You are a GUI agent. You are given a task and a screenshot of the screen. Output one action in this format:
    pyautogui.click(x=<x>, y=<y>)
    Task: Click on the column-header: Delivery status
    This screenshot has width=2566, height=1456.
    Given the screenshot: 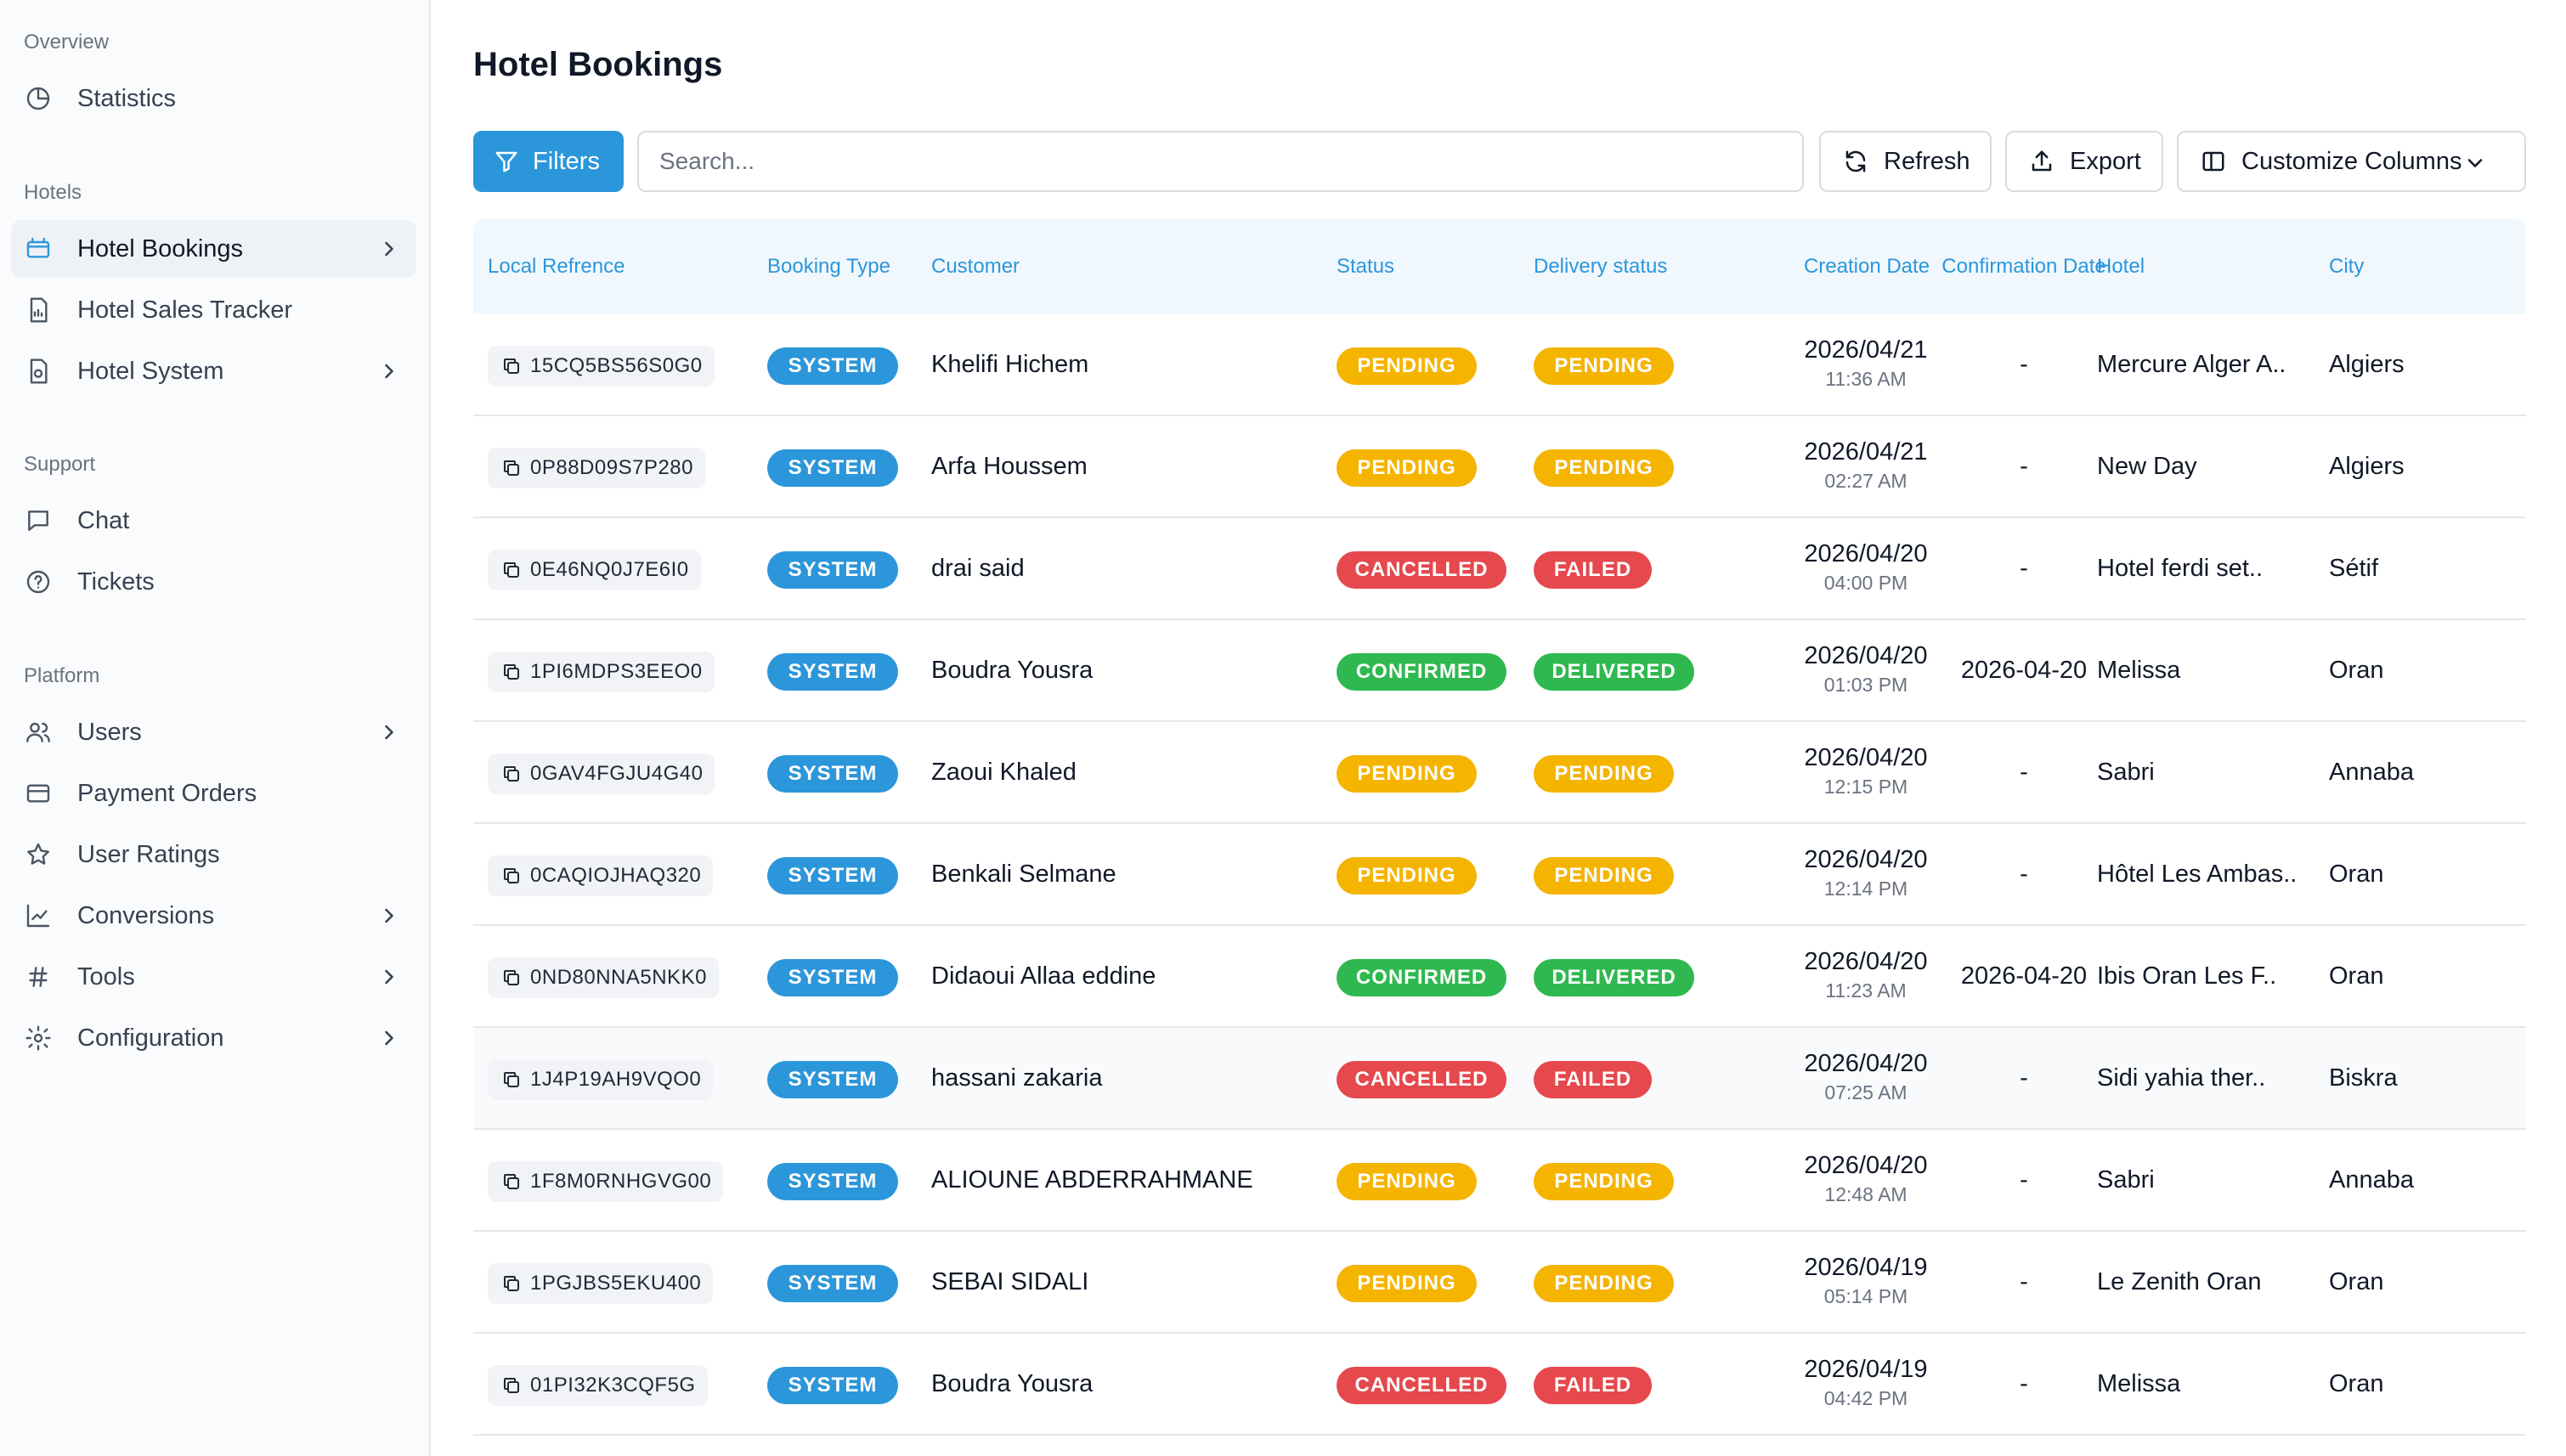 What is the action you would take?
    pyautogui.click(x=1601, y=266)
    